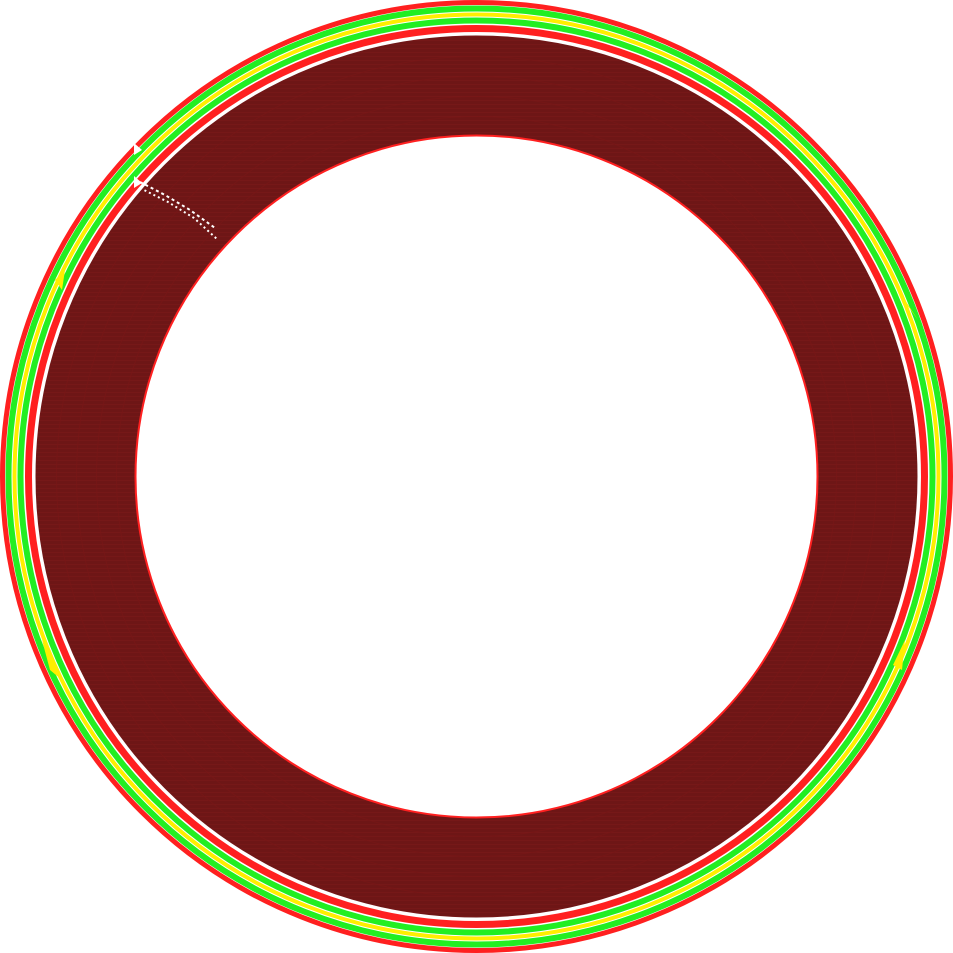 This screenshot has height=953, width=953. Describe the element at coordinates (899, 655) in the screenshot. I see `seam-mark-right-bottom` at that location.